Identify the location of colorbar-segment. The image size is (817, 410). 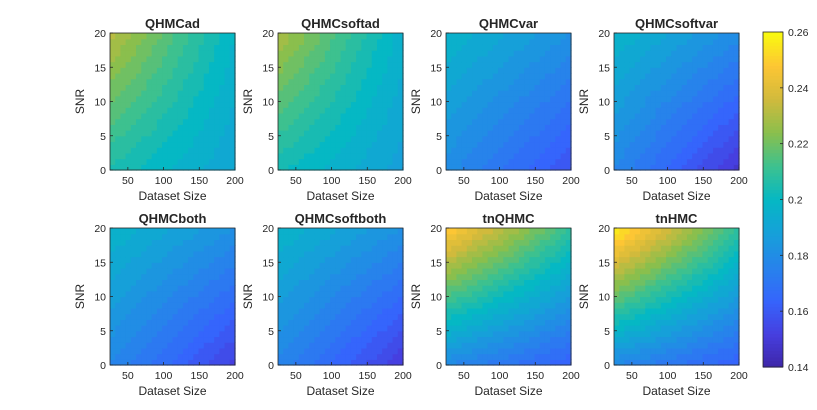
(773, 174).